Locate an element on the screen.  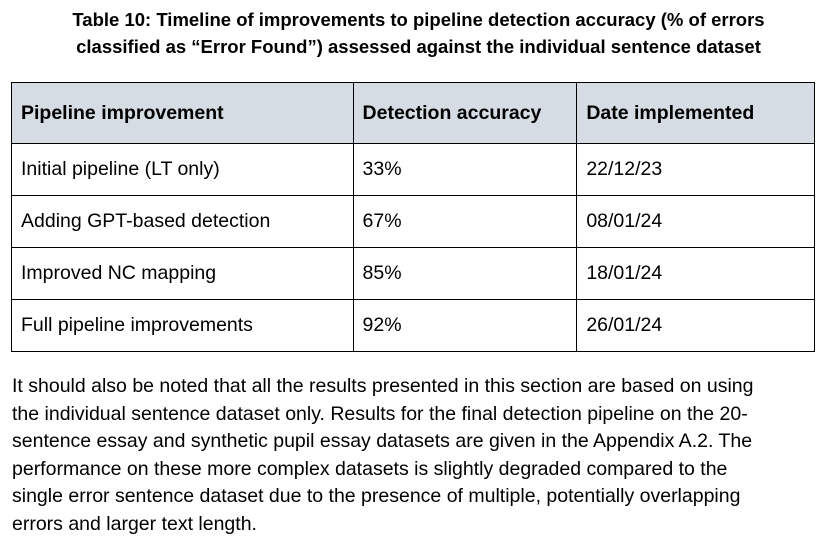
header-date-implemented: Date implemented is located at coordinates (695, 113).